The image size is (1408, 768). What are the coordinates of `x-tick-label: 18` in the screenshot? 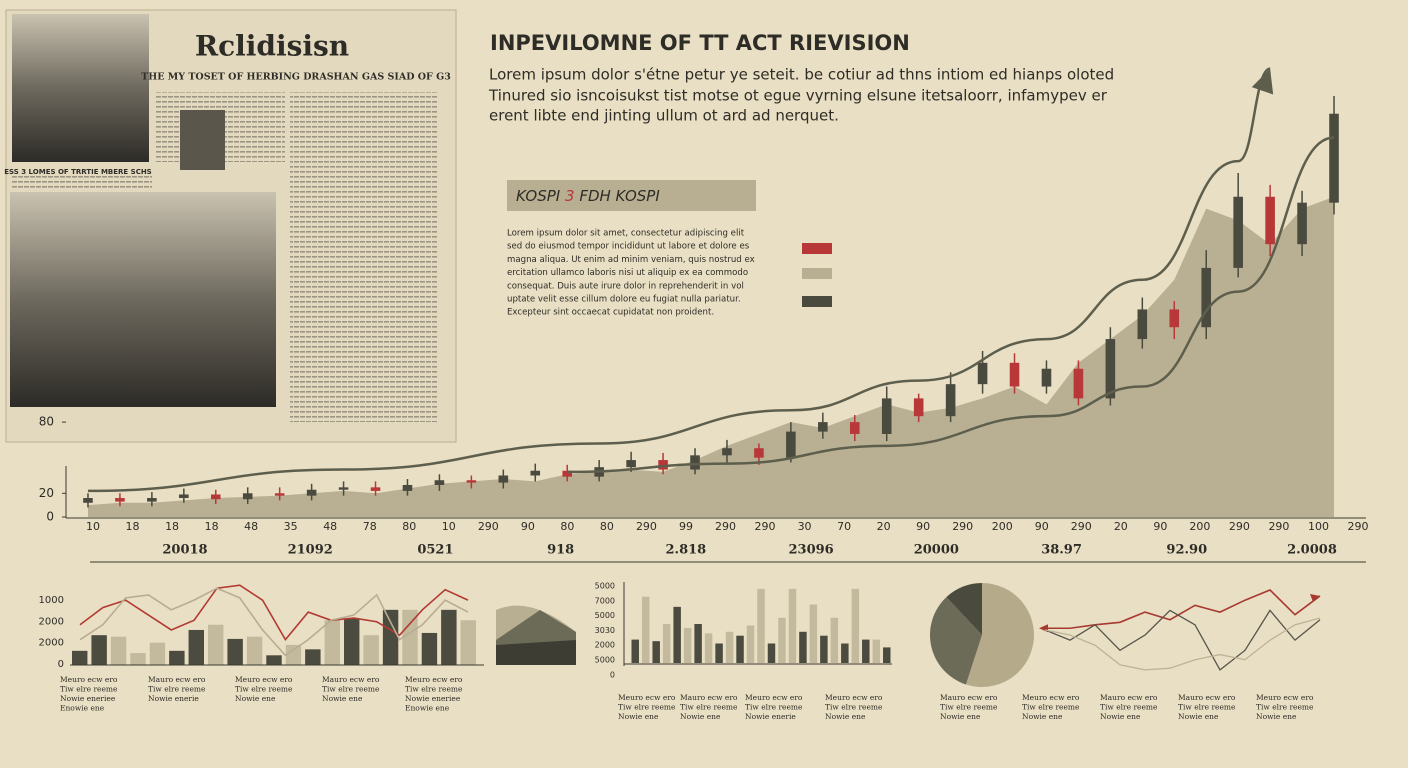 It's located at (172, 526).